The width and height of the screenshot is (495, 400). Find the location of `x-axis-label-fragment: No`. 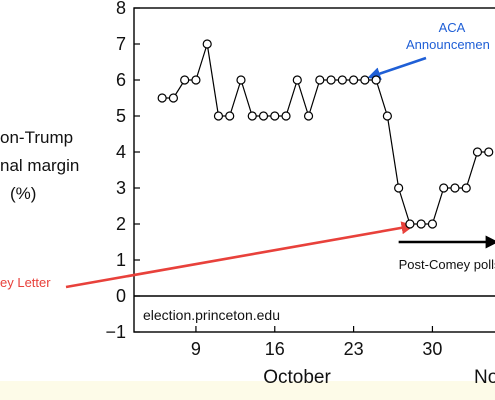

x-axis-label-fragment: No is located at coordinates (484, 377).